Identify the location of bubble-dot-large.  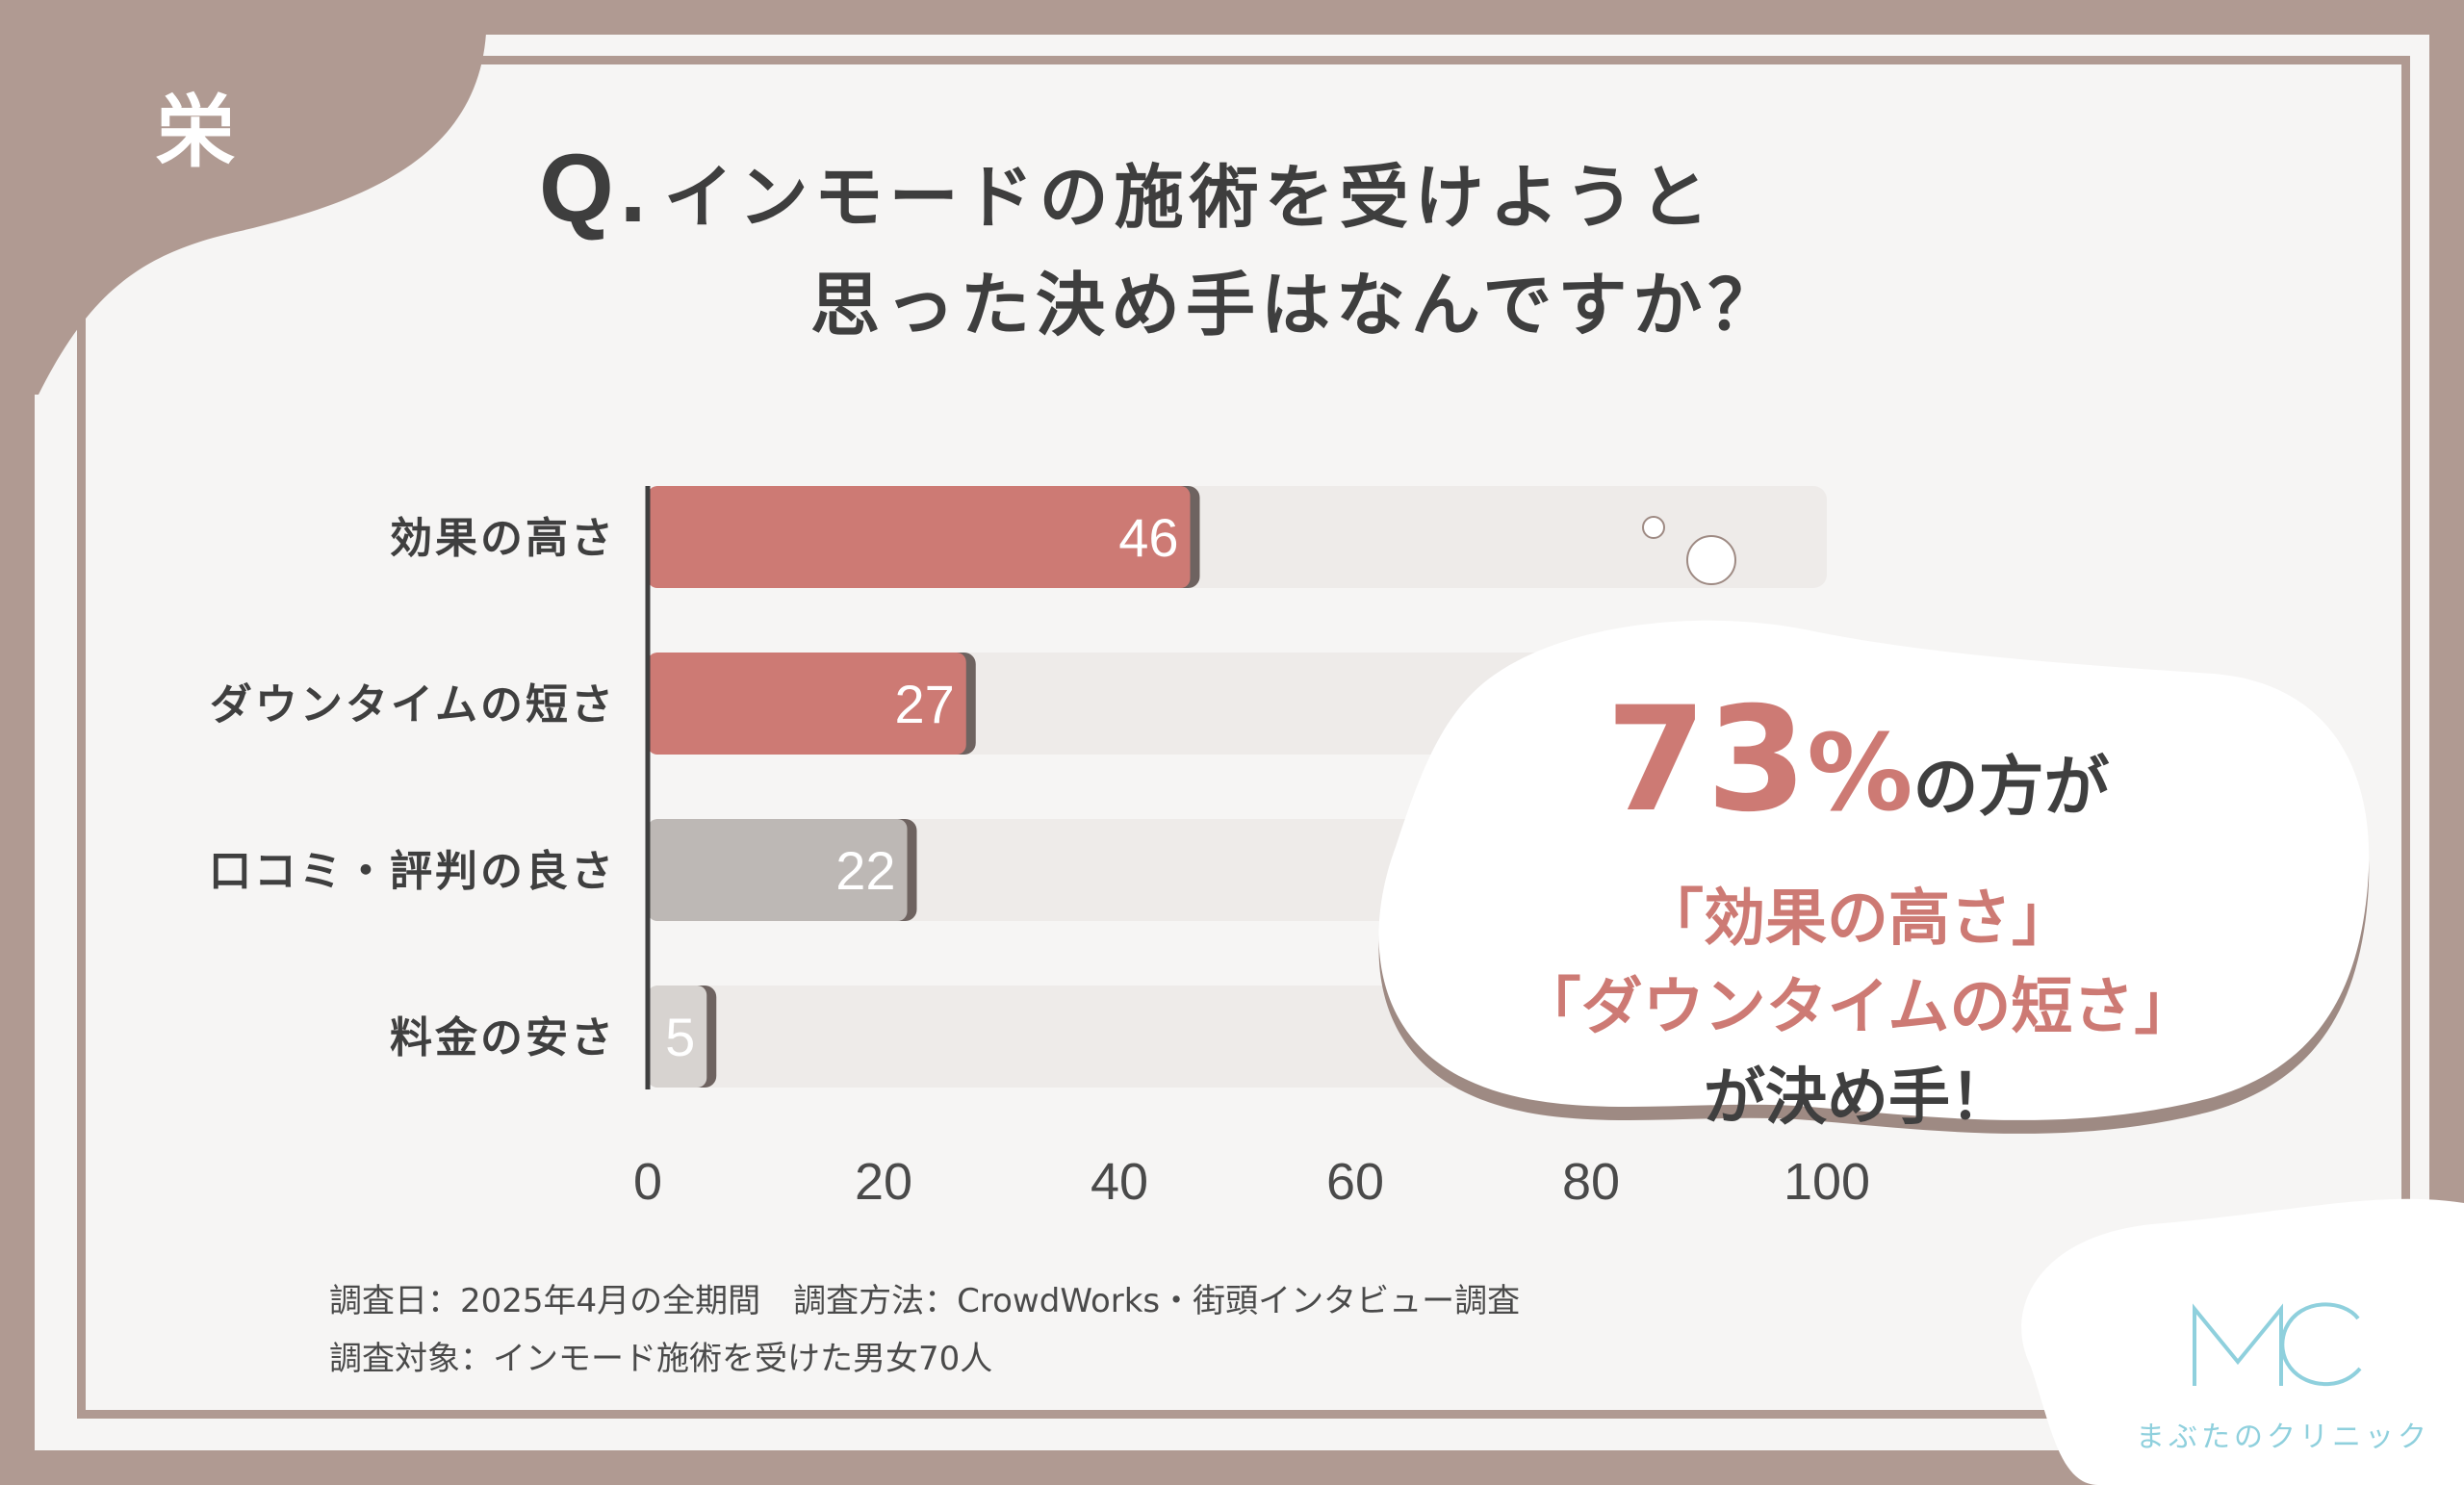
(1711, 560).